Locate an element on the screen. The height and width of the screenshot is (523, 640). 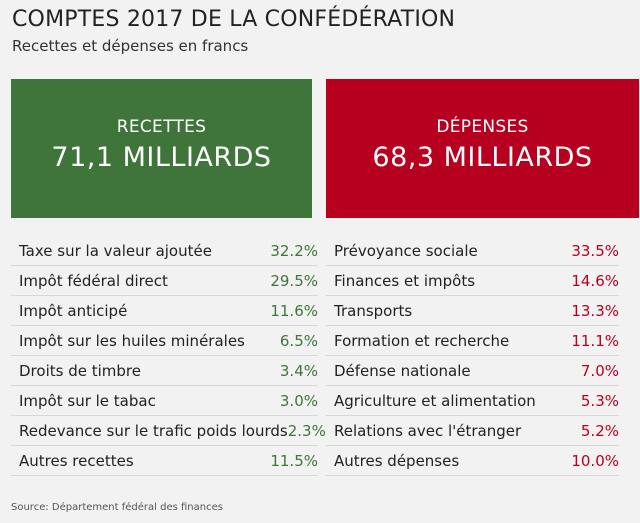
table-row: Impôt sur les huiles minérales 6.5% is located at coordinates (164, 341).